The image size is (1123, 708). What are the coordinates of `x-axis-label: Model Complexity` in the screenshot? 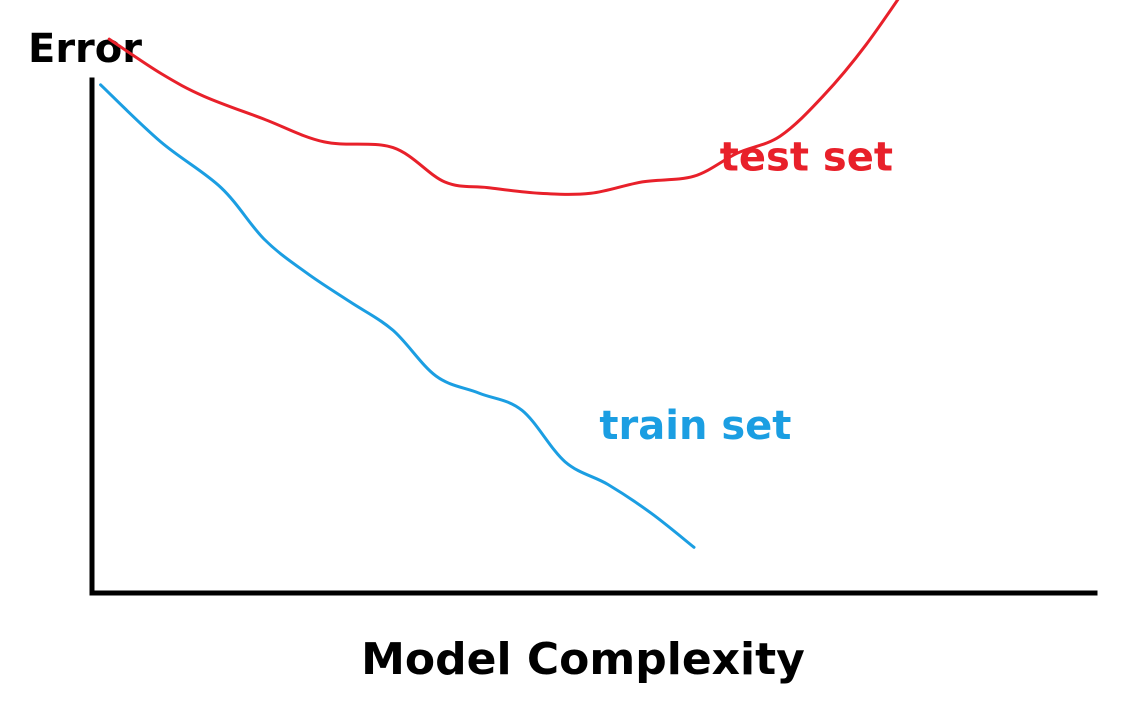 It's located at (583, 659).